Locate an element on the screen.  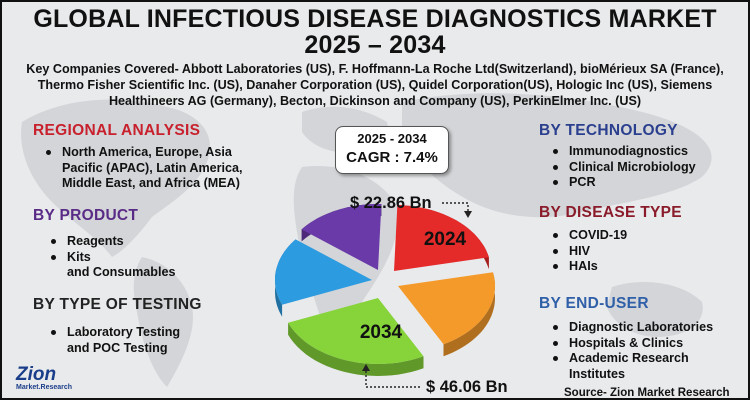
zion-logo: Zion Market.Research is located at coordinates (44, 380).